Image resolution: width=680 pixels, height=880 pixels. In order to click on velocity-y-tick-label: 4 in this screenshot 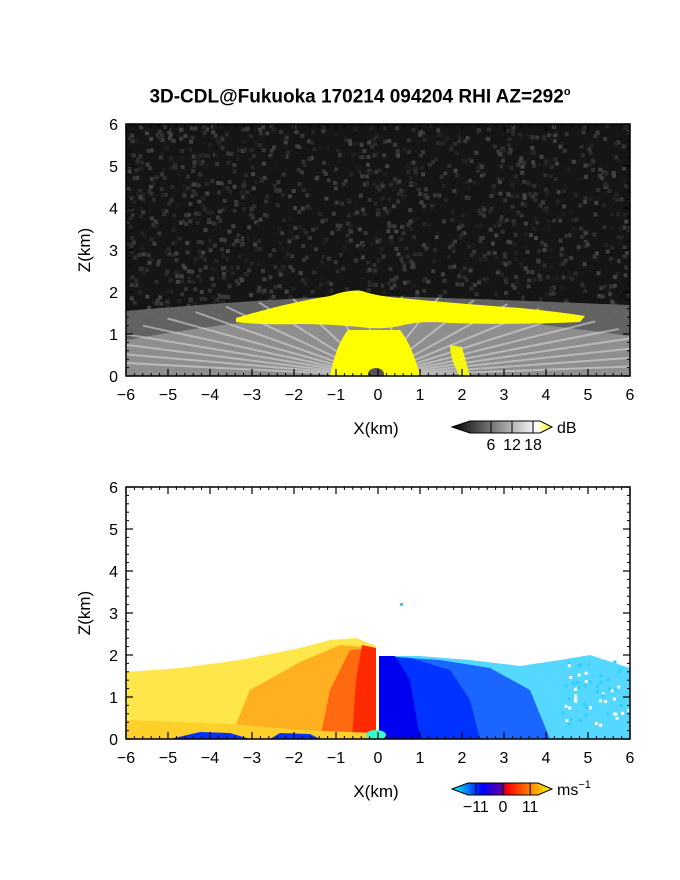, I will do `click(113, 572)`.